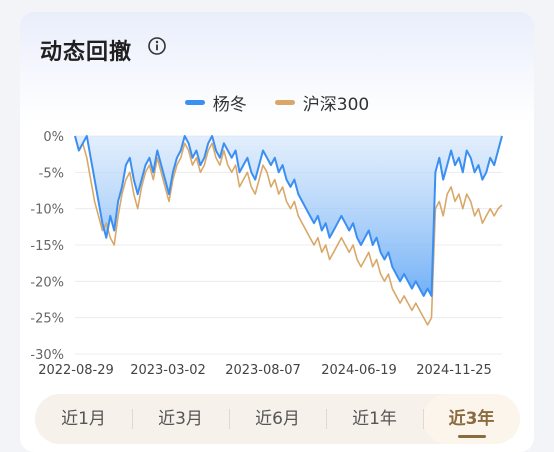 The width and height of the screenshot is (554, 452). I want to click on tab-3-years: 近3年, so click(471, 419).